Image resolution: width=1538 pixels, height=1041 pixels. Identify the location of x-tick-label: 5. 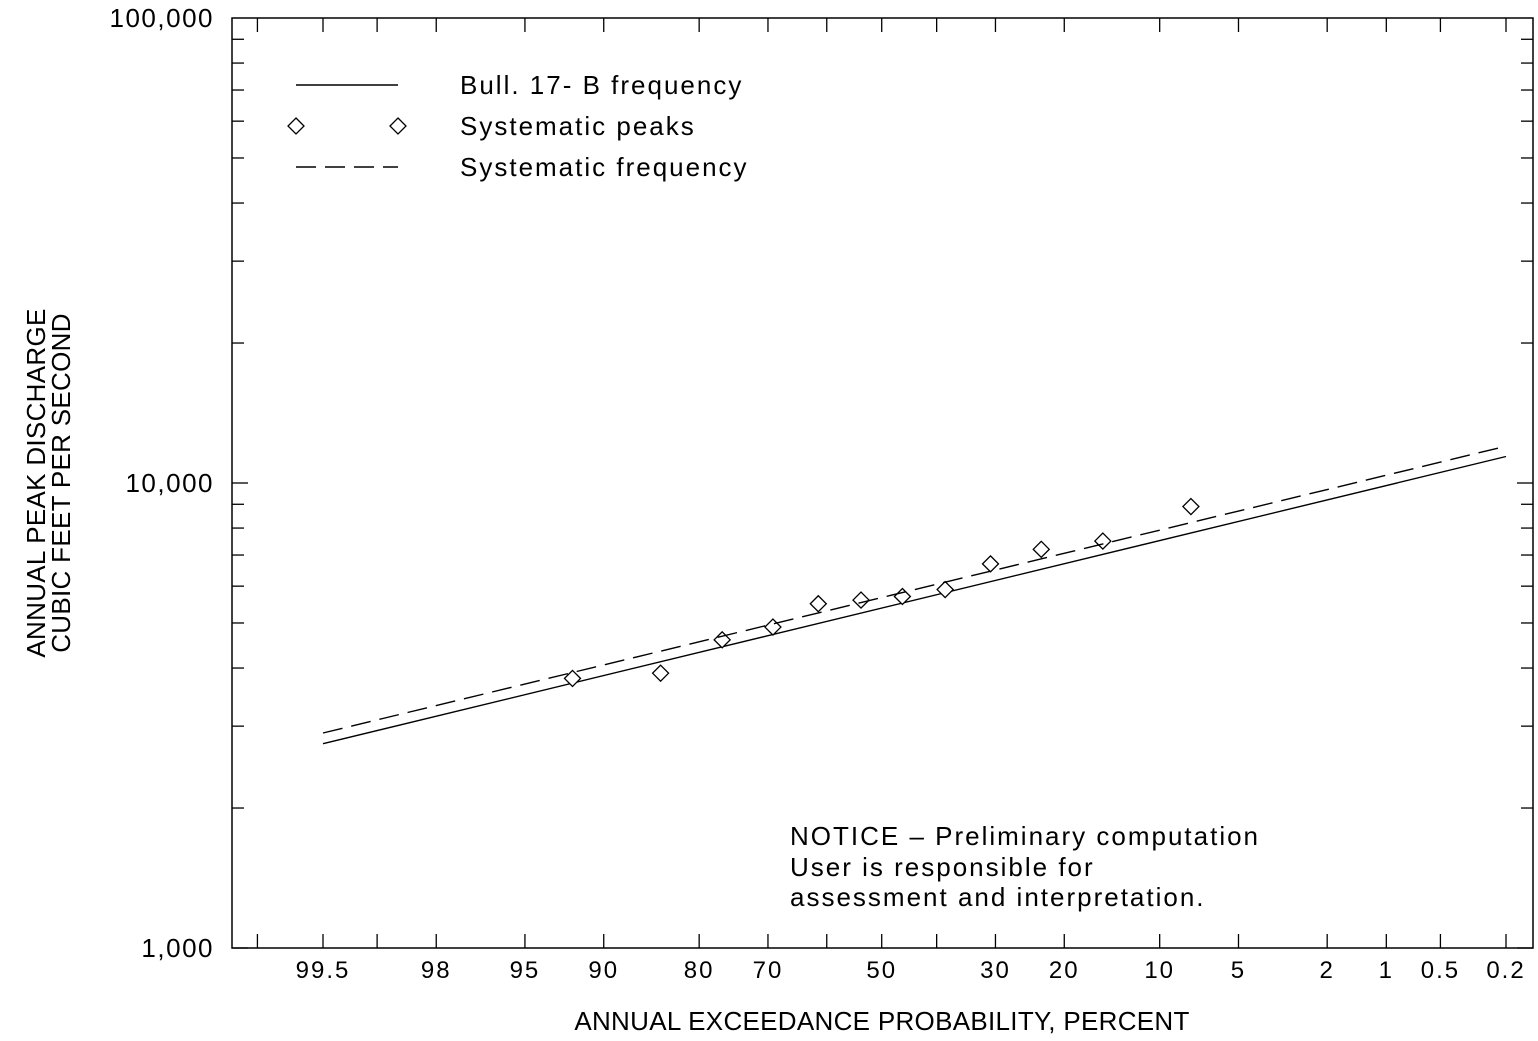
(1238, 970).